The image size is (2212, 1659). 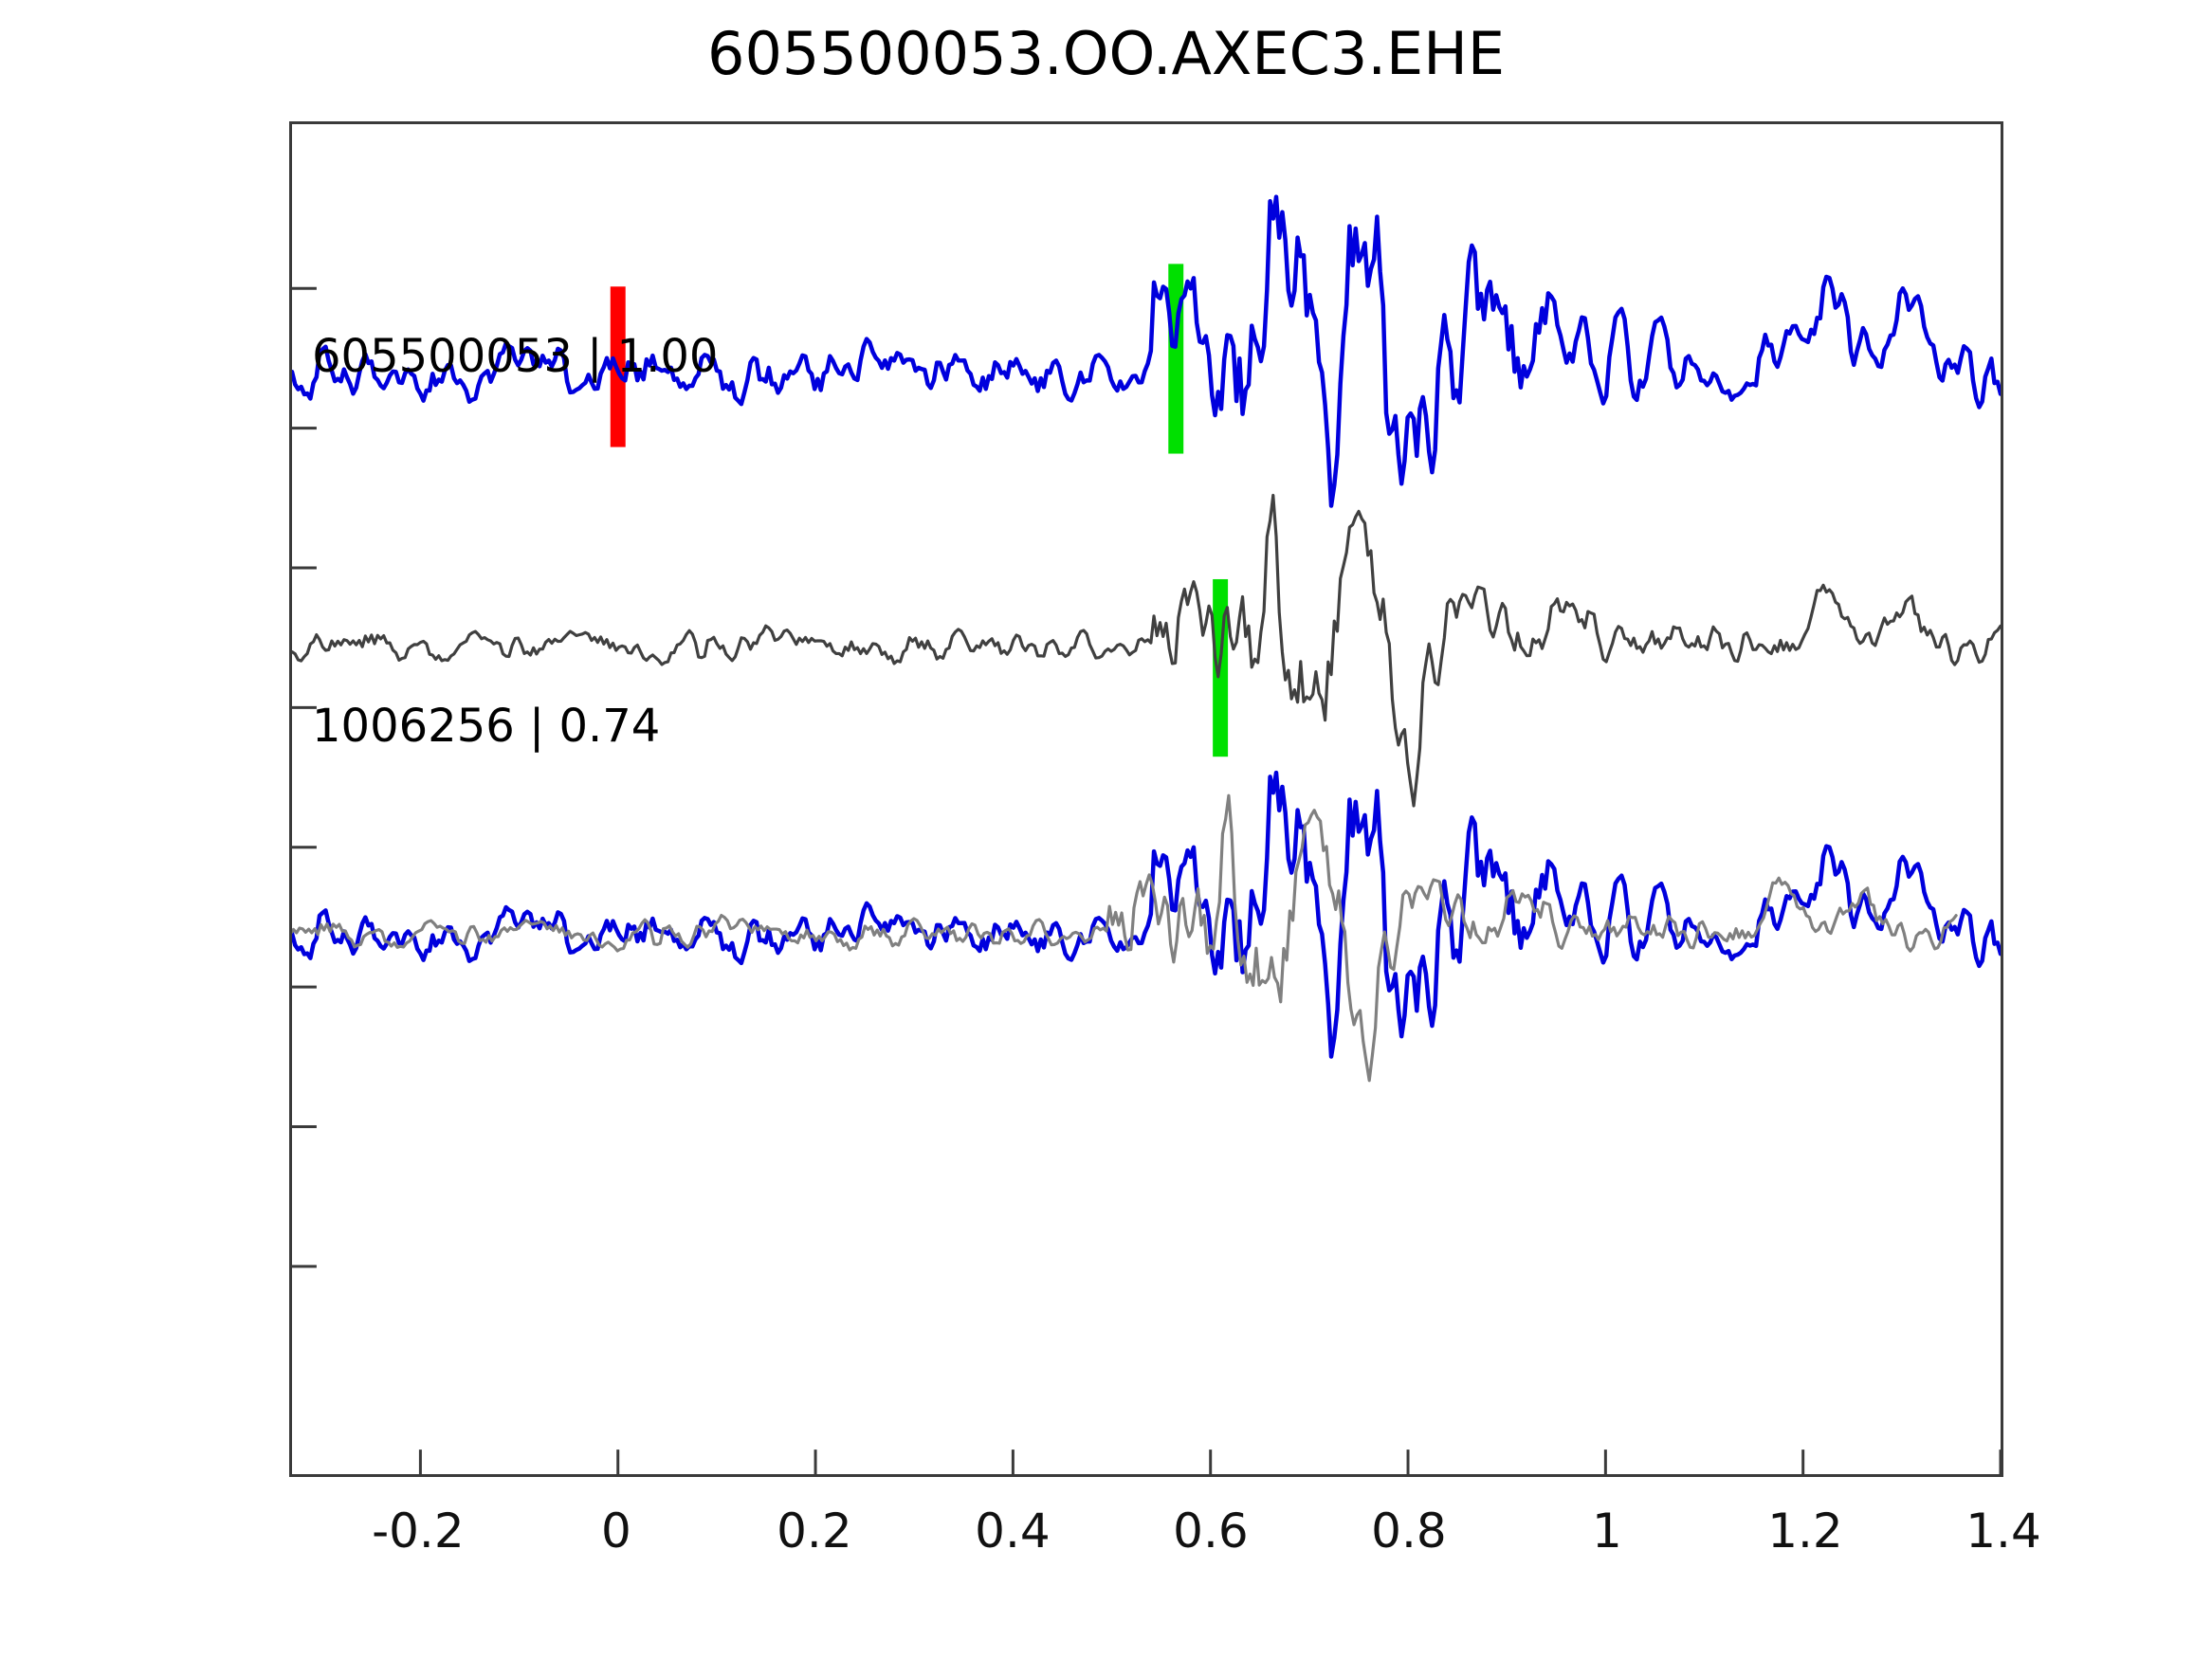 What do you see at coordinates (515, 356) in the screenshot?
I see `trace-label: 605500053 | 1.00` at bounding box center [515, 356].